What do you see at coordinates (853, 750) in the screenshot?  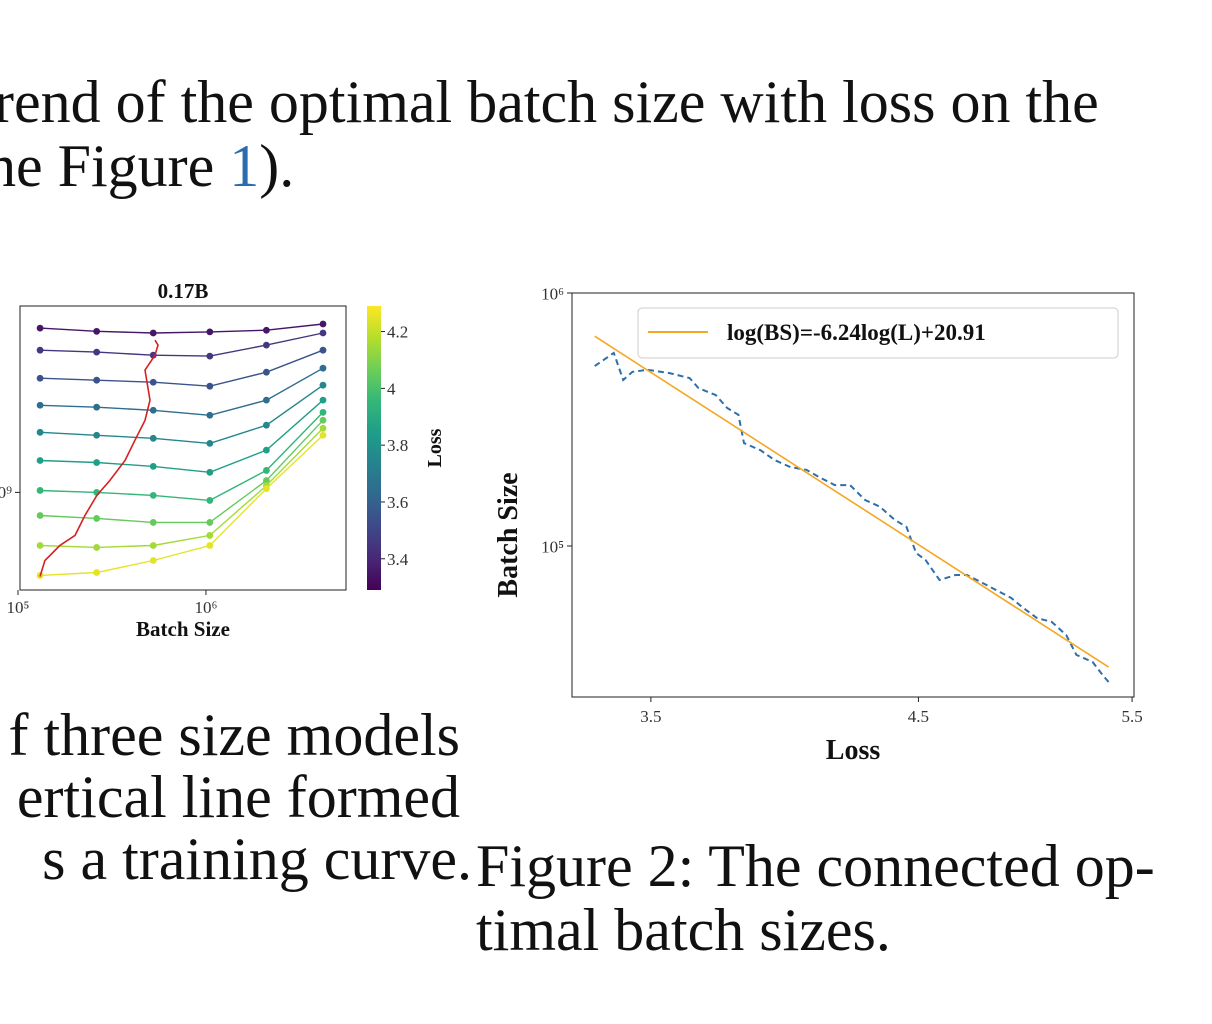 I see `x-axis-label: Loss` at bounding box center [853, 750].